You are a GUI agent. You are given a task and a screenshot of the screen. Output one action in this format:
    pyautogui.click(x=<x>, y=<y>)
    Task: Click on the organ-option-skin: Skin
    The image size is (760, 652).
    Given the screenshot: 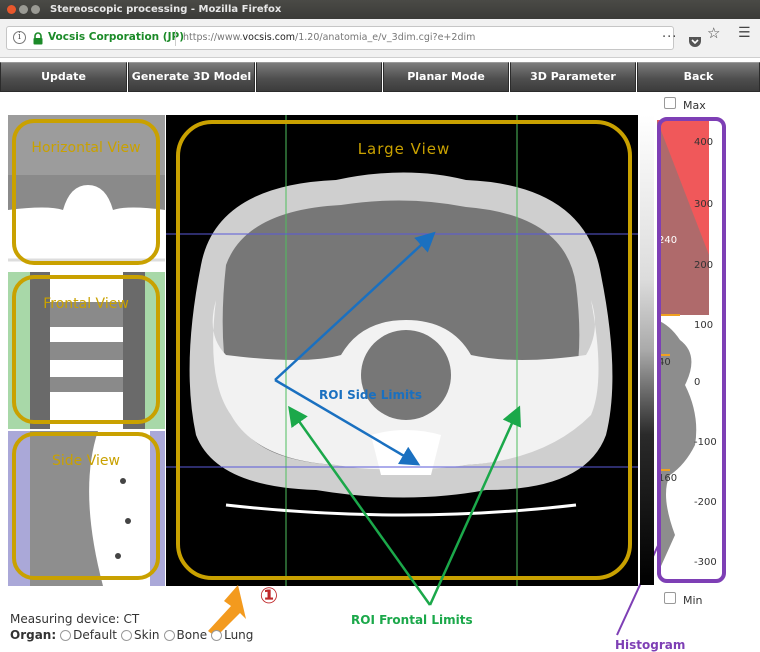 What is the action you would take?
    pyautogui.click(x=147, y=635)
    